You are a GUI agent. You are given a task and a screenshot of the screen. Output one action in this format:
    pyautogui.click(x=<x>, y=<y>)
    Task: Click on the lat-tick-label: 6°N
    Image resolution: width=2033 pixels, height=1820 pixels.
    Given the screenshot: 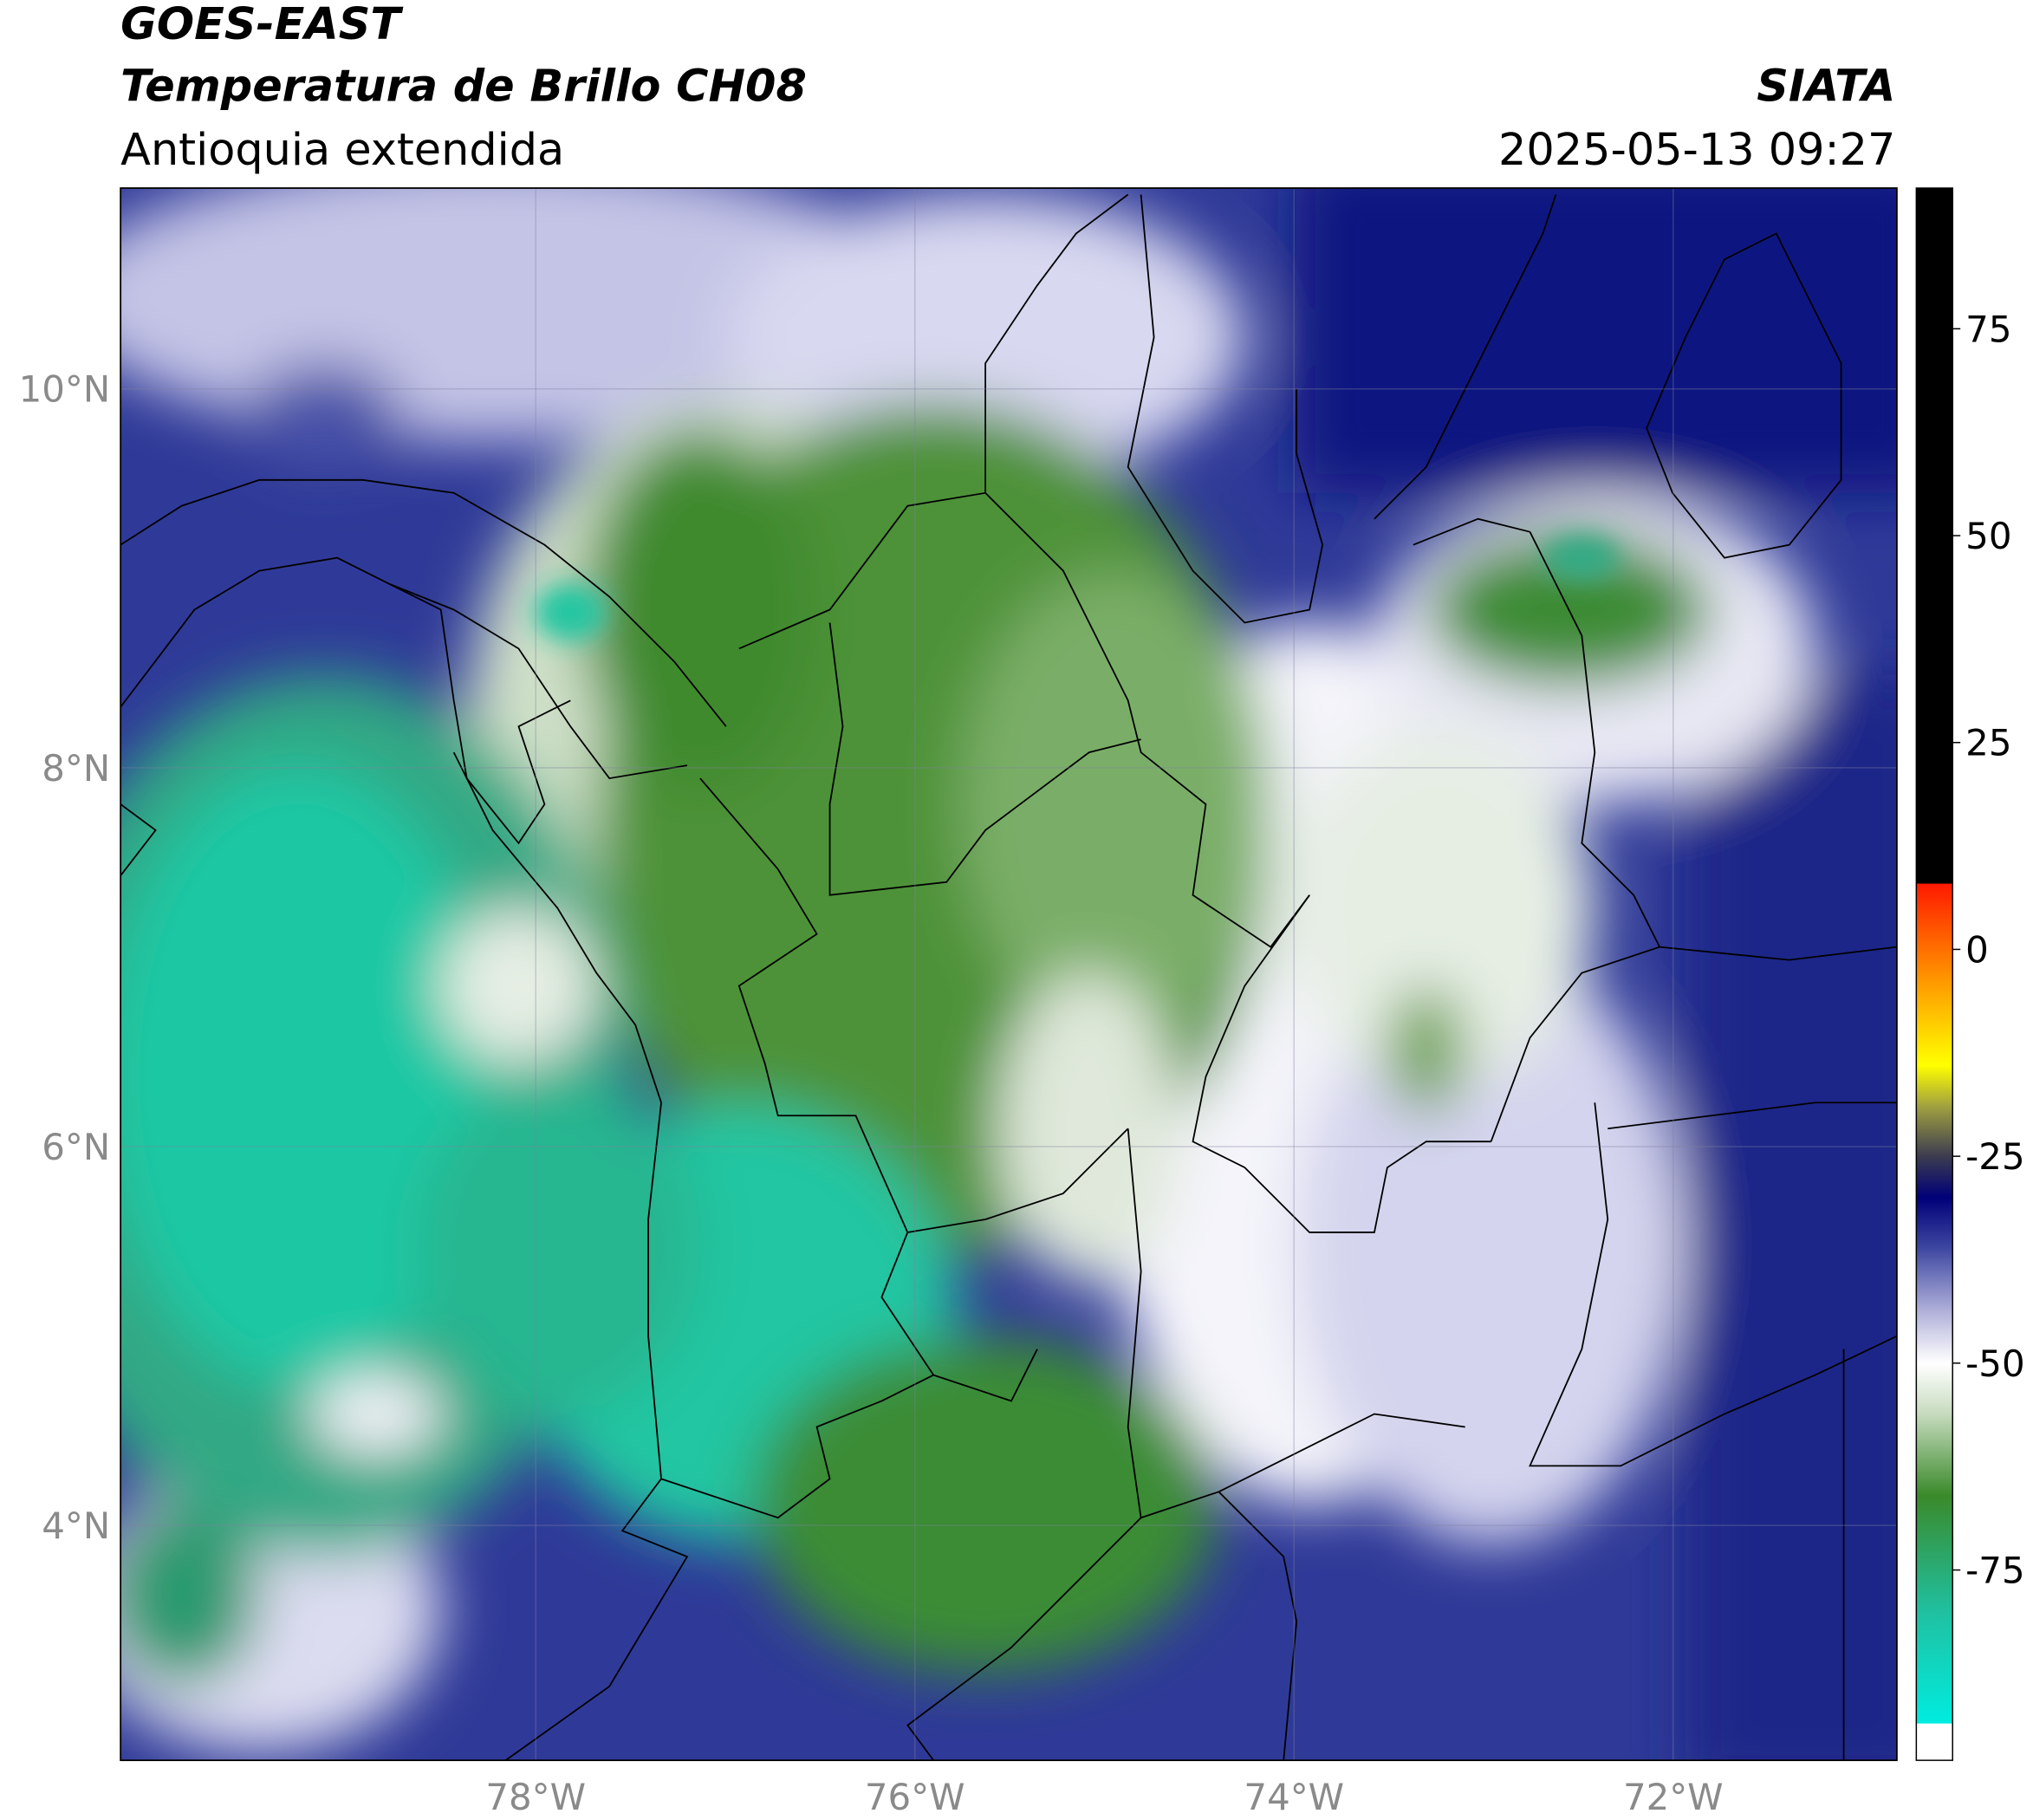 What is the action you would take?
    pyautogui.click(x=76, y=1147)
    